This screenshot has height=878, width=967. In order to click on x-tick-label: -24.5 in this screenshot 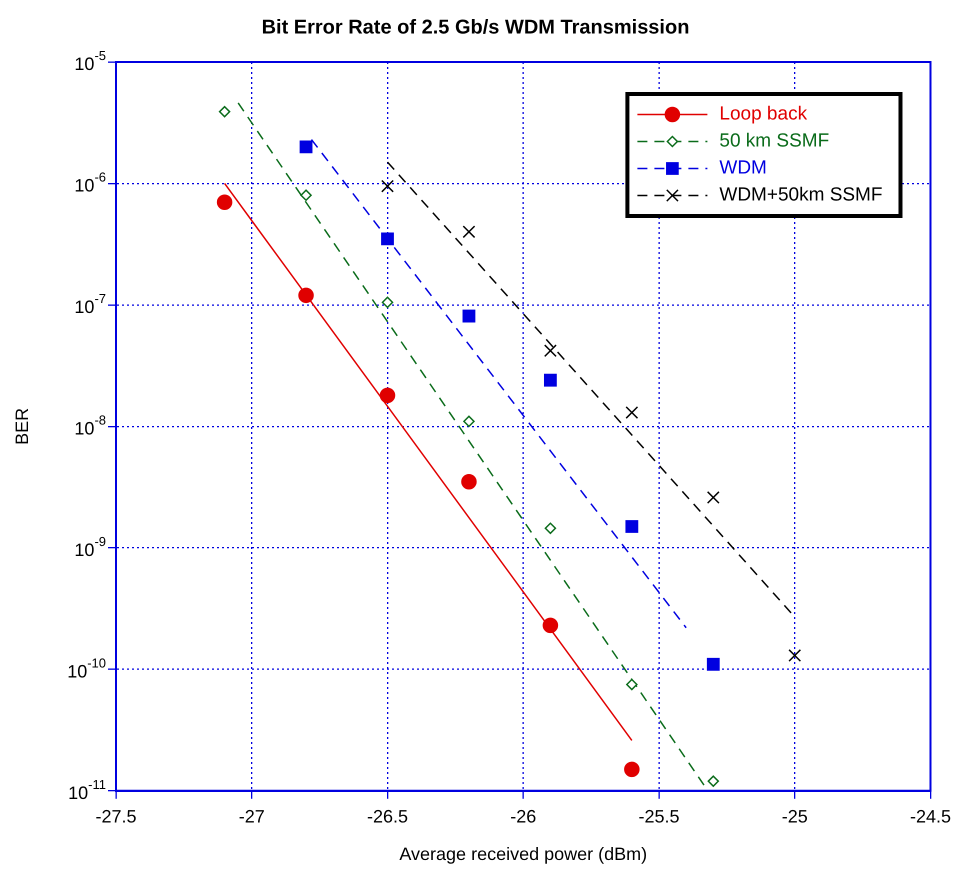, I will do `click(930, 816)`.